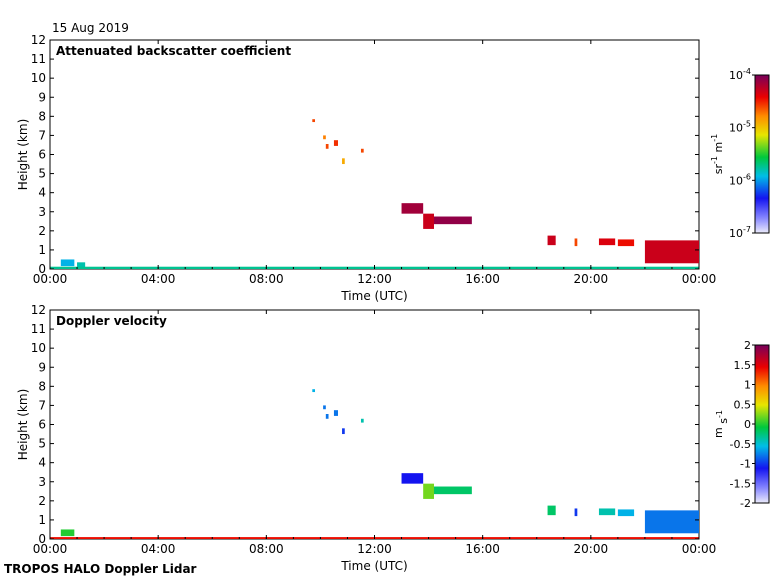 This screenshot has height=580, width=780. I want to click on colorbar-tick-label: 10⁻⁵, so click(740, 127).